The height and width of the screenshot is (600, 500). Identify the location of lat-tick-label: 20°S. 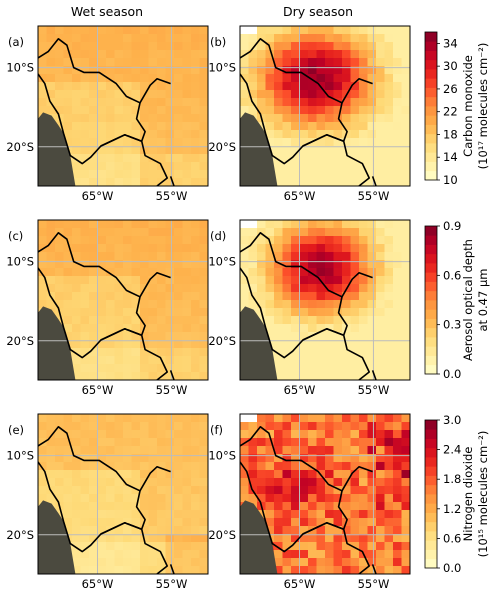
(20, 147).